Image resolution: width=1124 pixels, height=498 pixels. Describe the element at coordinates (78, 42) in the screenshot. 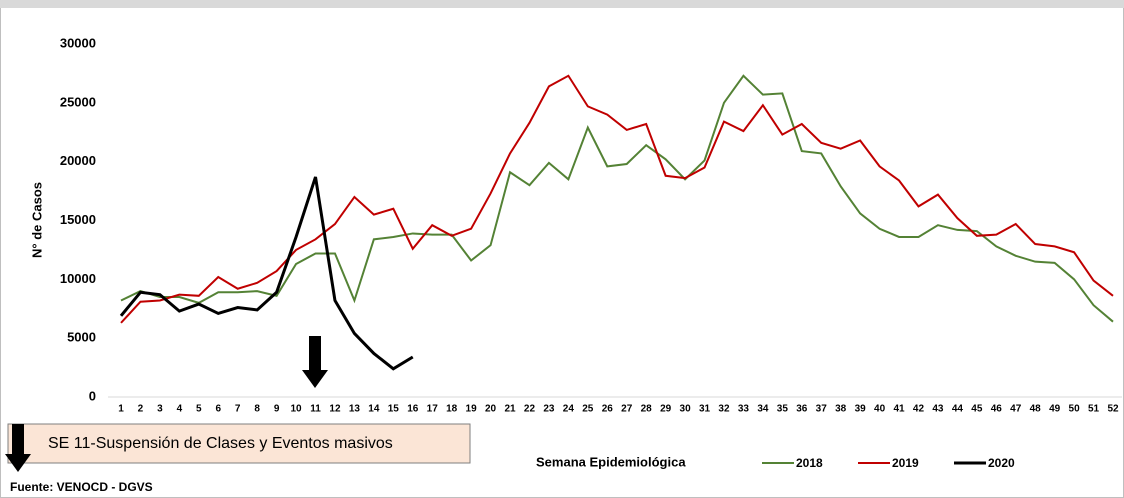

I see `y-tick-label: 30000` at that location.